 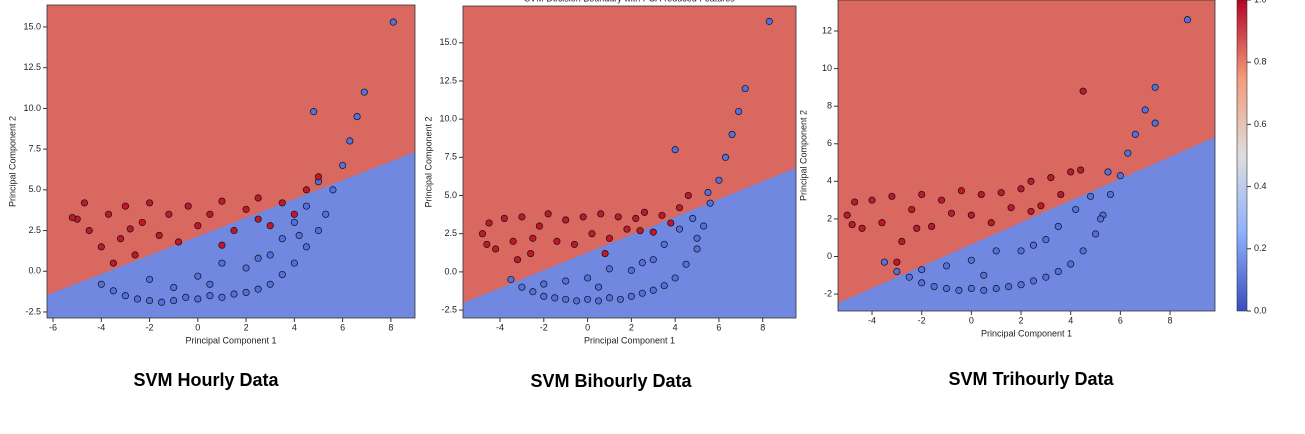 I want to click on x-tick-label: 8, so click(x=762, y=327).